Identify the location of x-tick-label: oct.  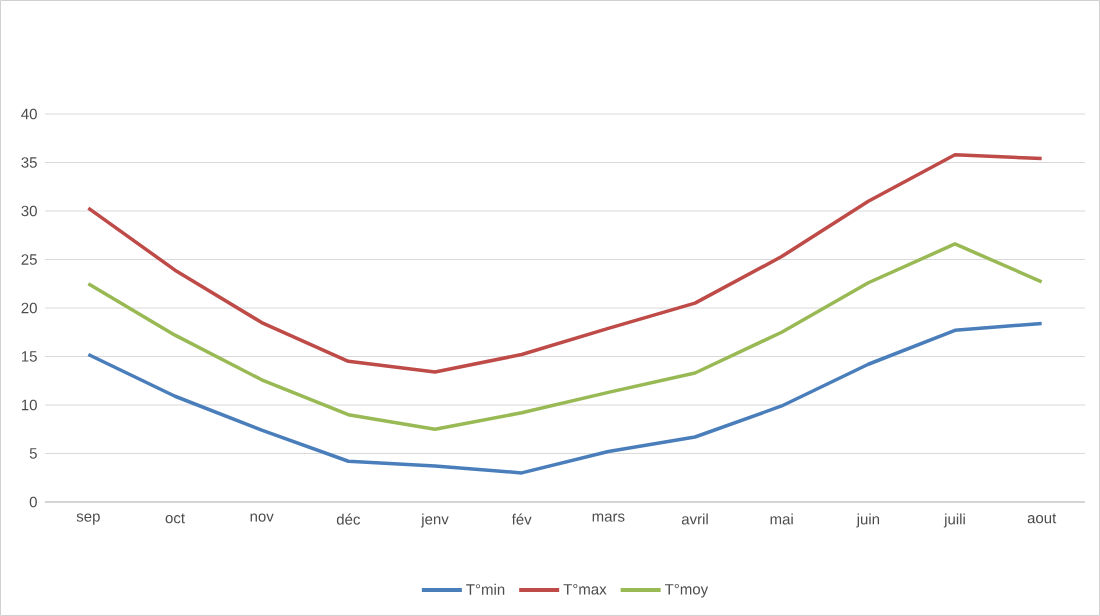
(175, 518).